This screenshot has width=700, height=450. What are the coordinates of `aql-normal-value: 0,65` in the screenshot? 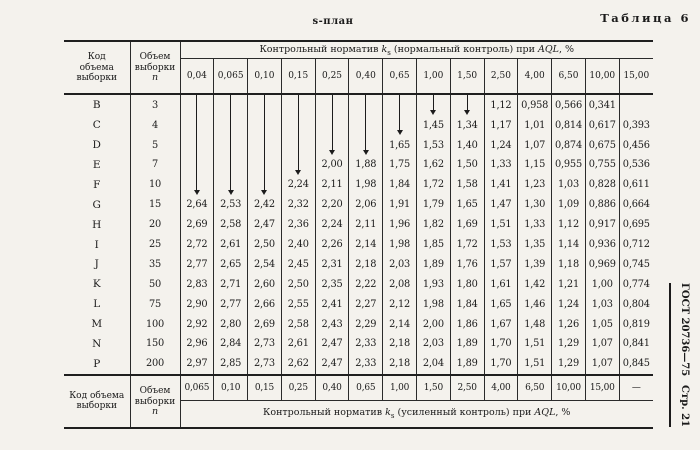 It's located at (399, 77).